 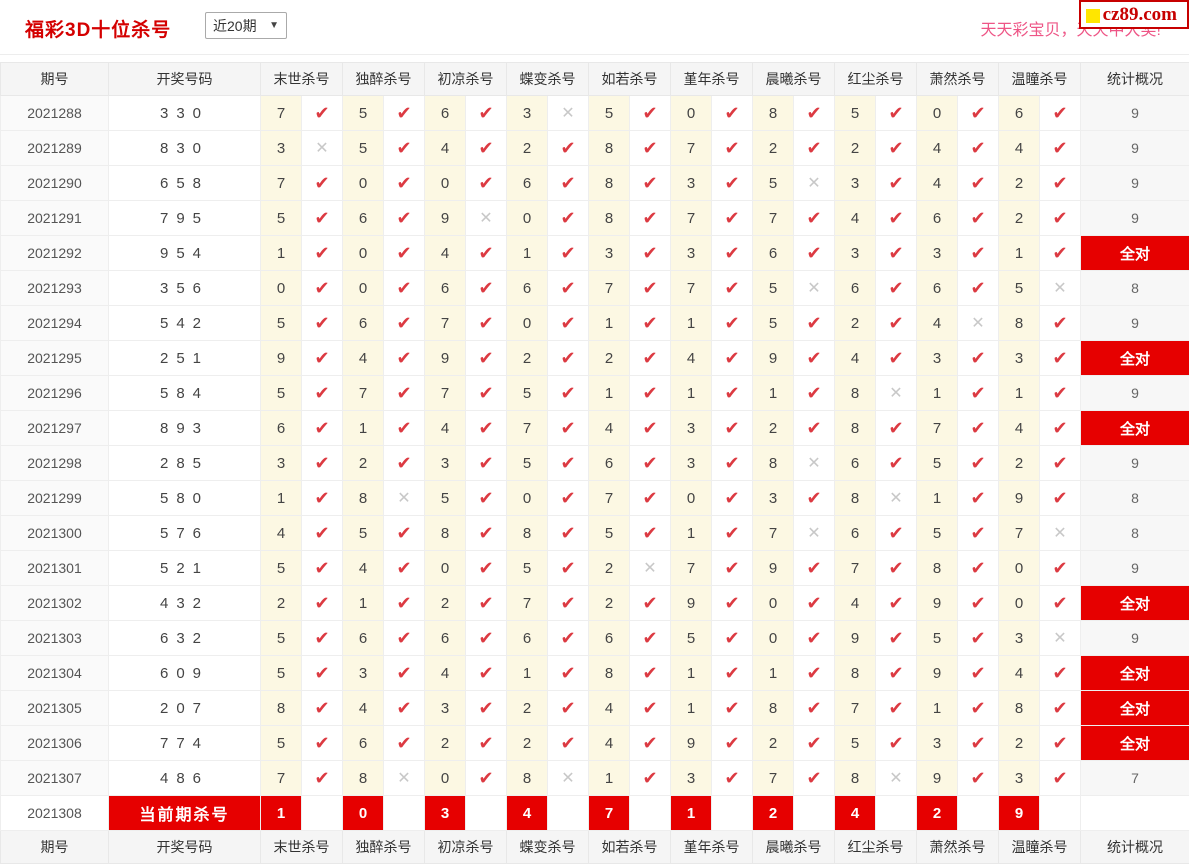 I want to click on header-killer-2: 独醉杀号, so click(x=383, y=79).